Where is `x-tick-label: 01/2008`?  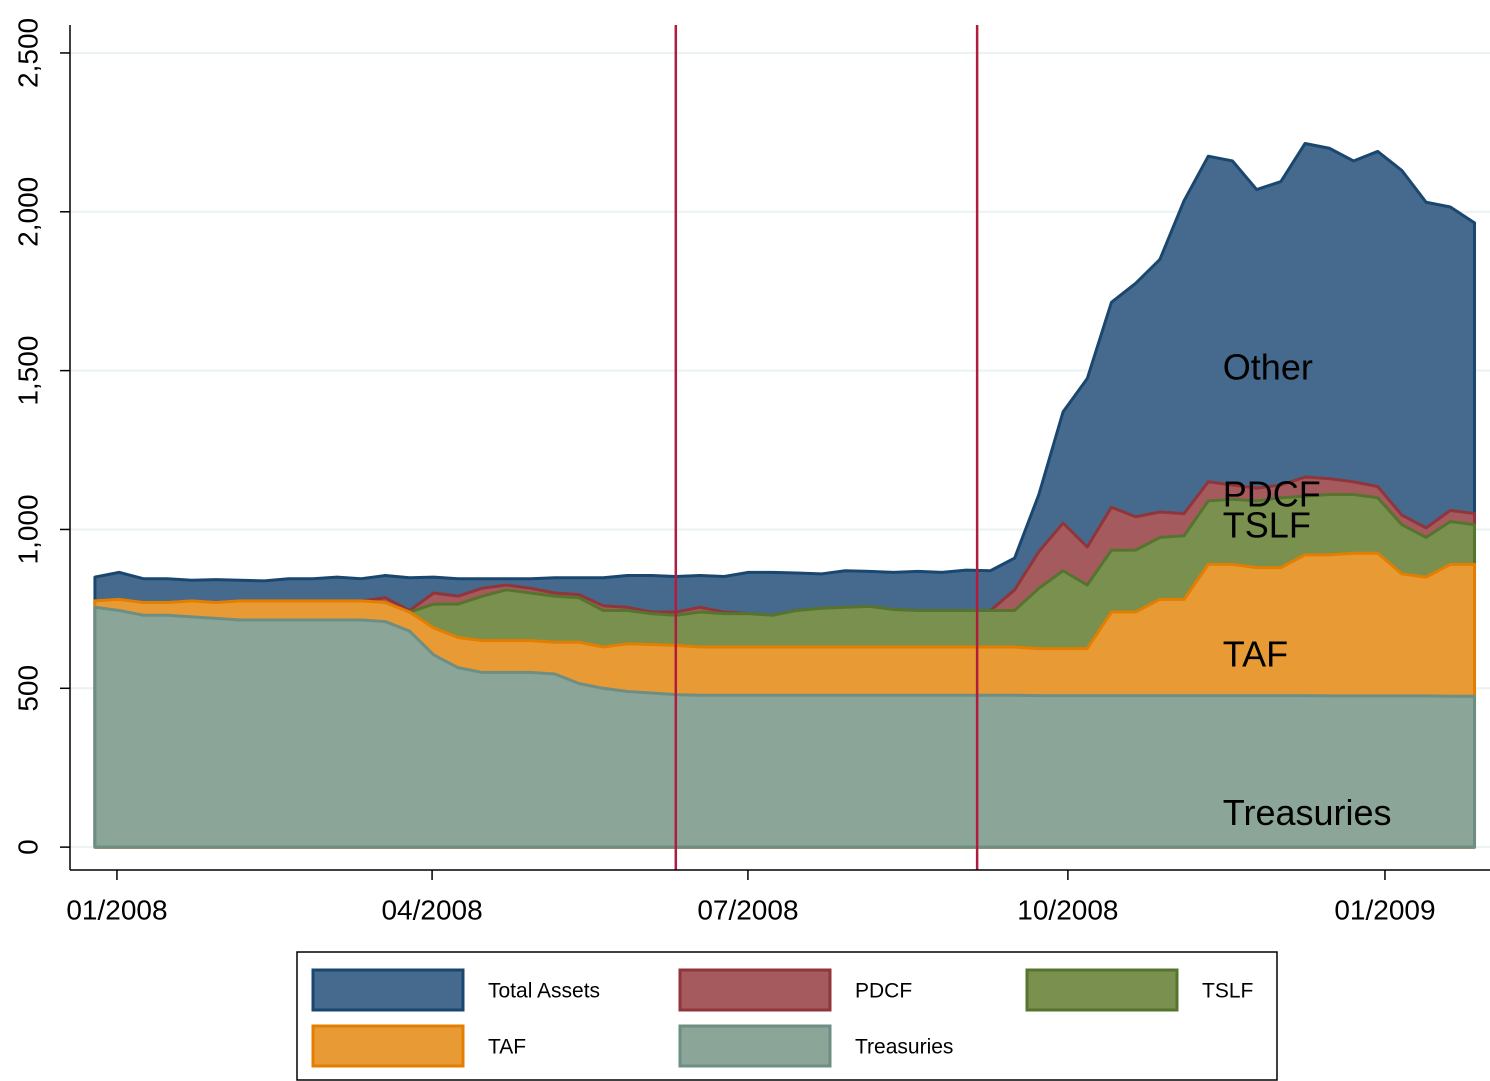
x-tick-label: 01/2008 is located at coordinates (116, 909).